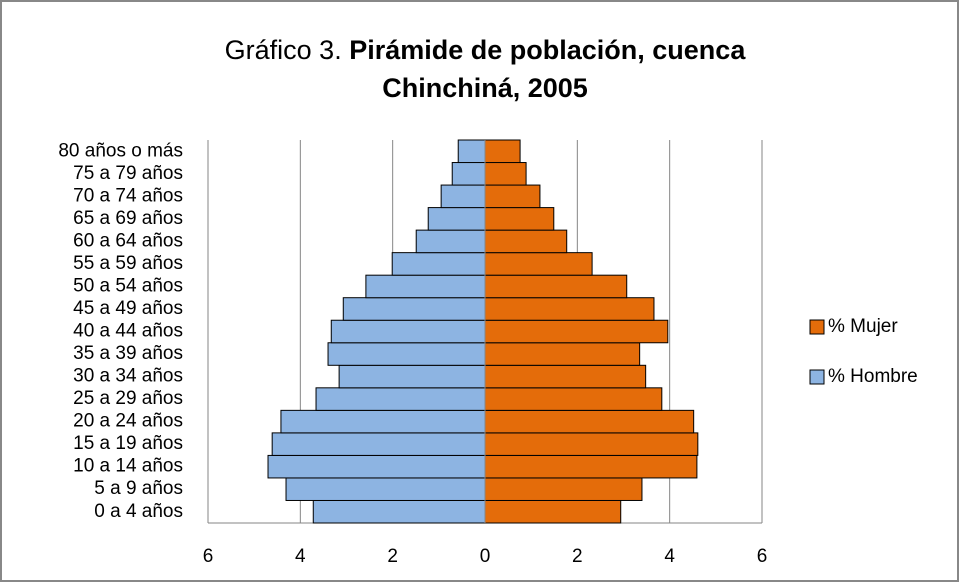  I want to click on y-tick-label: 80 años o más, so click(120, 150).